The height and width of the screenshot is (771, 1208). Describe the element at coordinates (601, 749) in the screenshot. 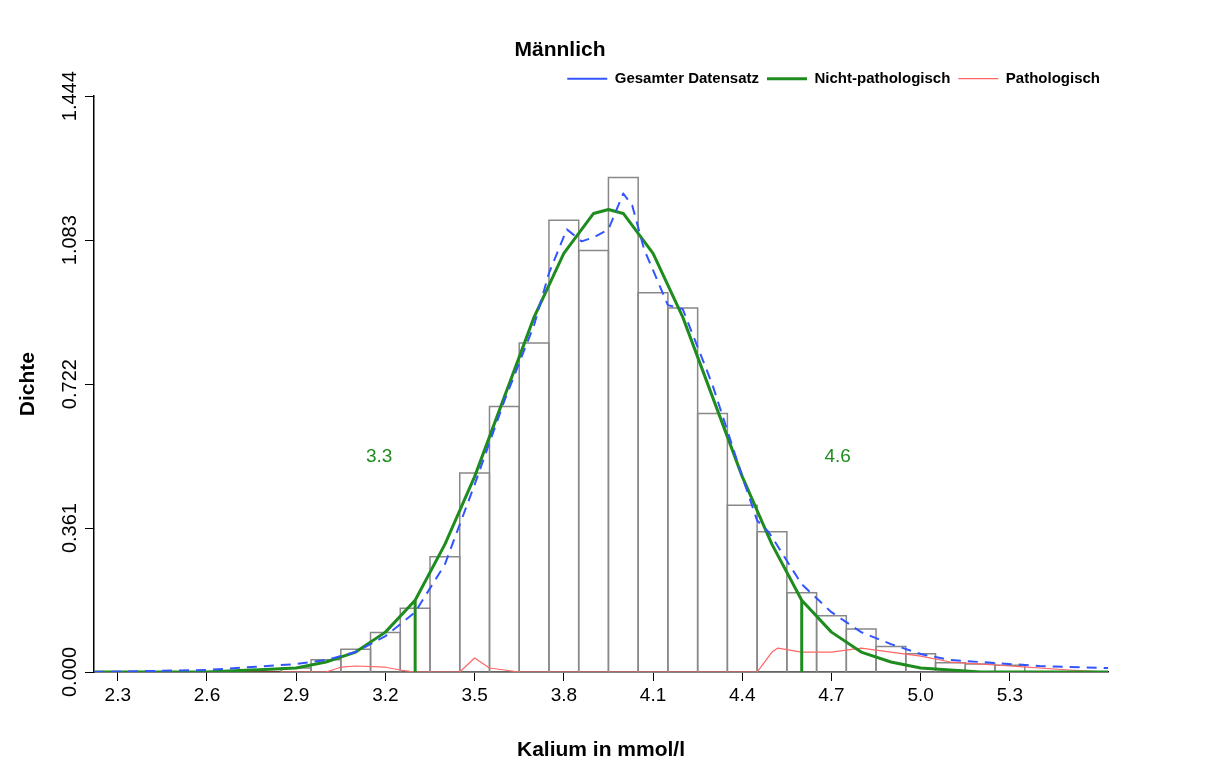

I see `x-axis-title: Kalium in mmol/l` at that location.